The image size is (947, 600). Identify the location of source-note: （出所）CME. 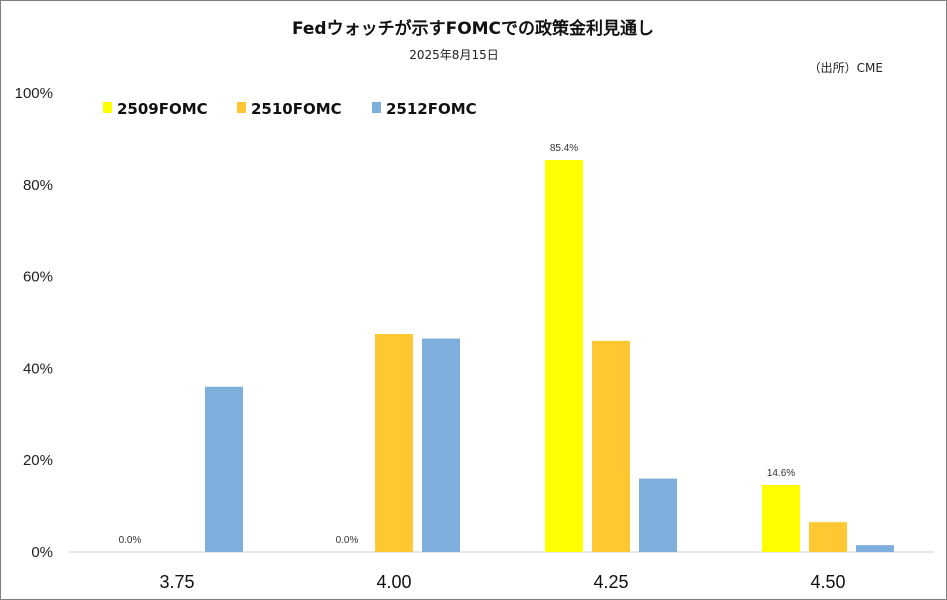
(846, 68).